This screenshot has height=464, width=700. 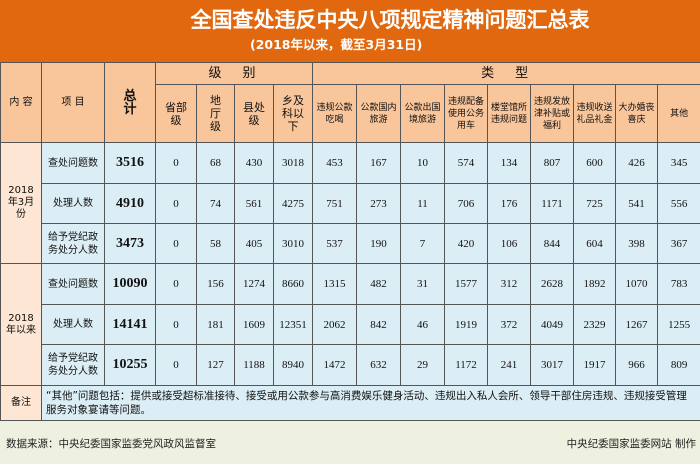 What do you see at coordinates (552, 163) in the screenshot?
I see `row-value: 807` at bounding box center [552, 163].